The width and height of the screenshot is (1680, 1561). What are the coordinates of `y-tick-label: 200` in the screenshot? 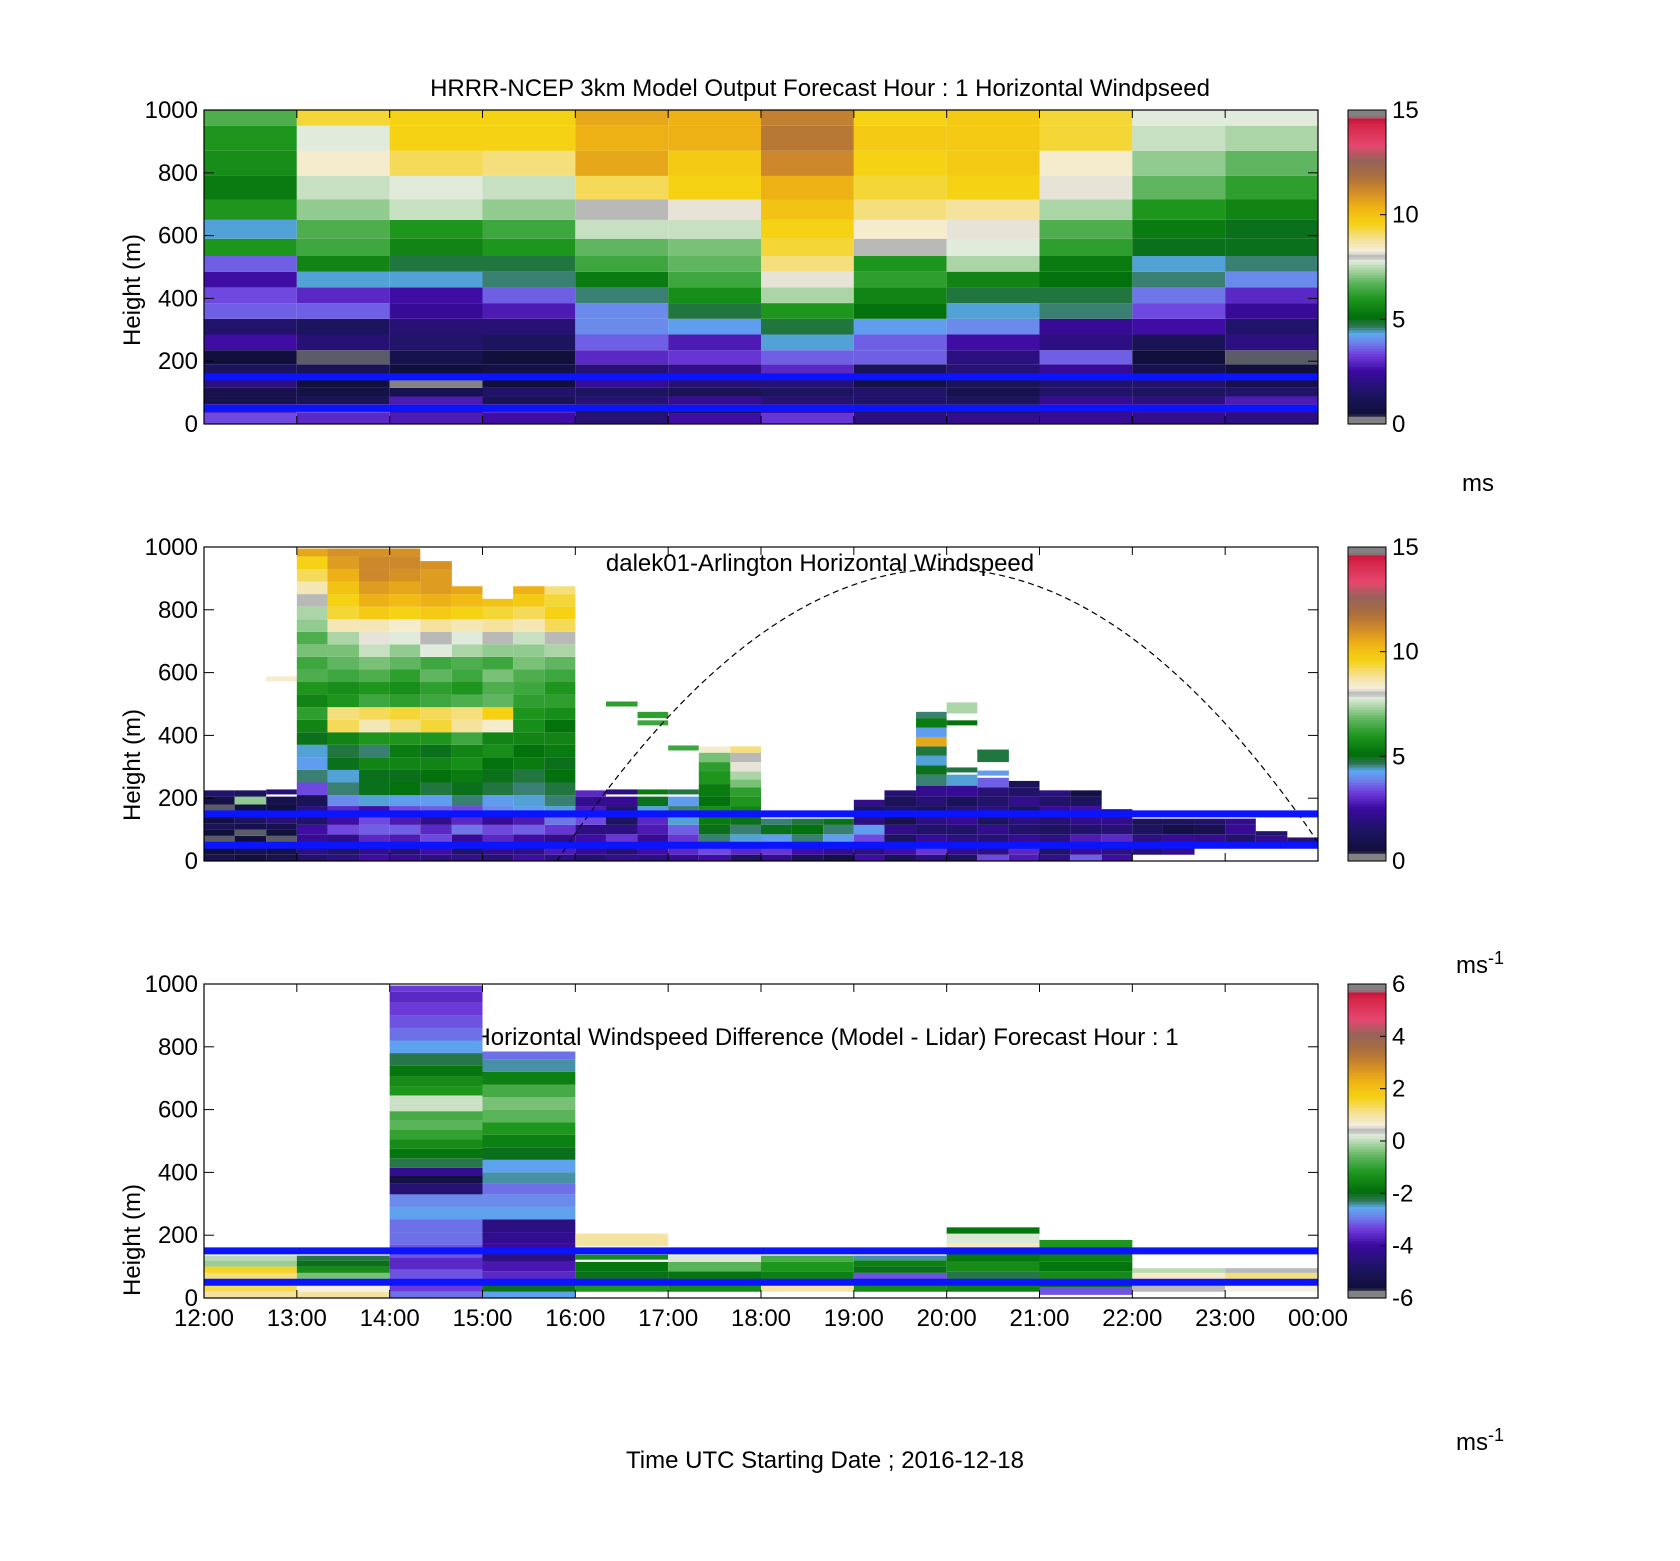 It's located at (178, 1235).